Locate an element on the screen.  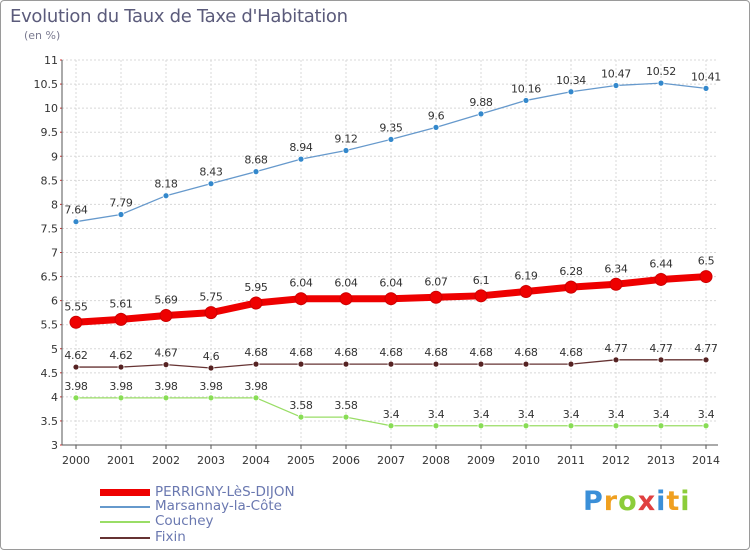
y-tick-label: 5 is located at coordinates (54, 349).